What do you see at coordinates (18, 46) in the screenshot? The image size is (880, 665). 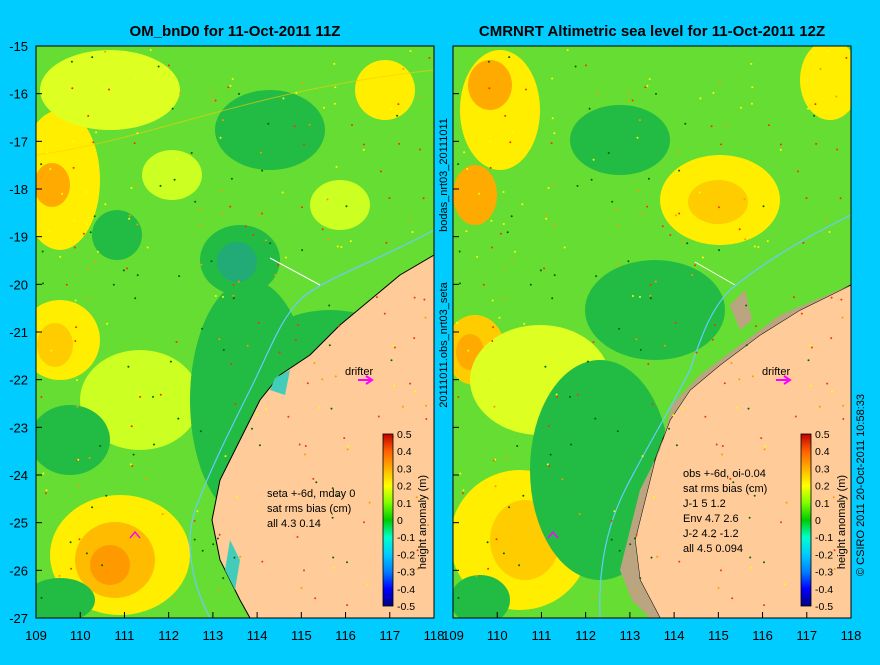 I see `y-tick-label: -15` at bounding box center [18, 46].